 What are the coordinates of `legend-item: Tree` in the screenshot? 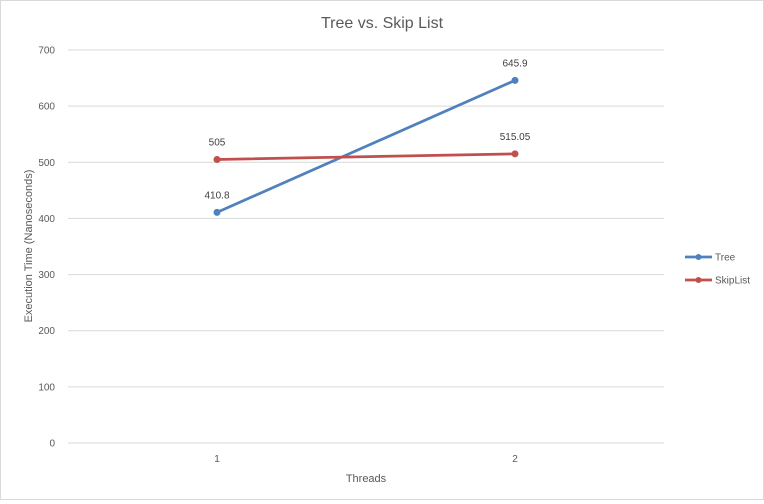 It's located at (710, 258).